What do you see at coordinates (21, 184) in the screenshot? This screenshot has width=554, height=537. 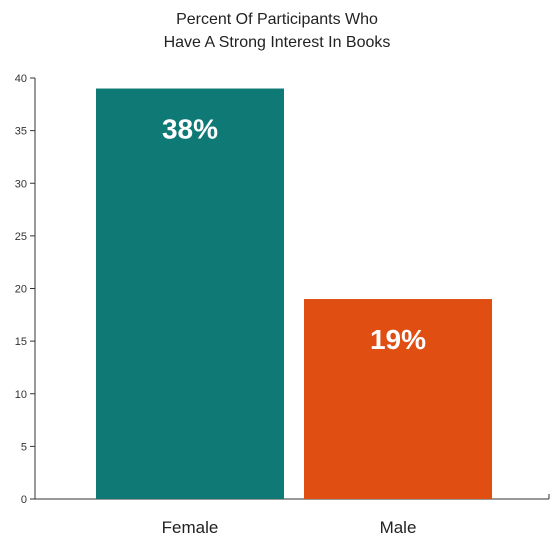 I see `y-tick-label: 30` at bounding box center [21, 184].